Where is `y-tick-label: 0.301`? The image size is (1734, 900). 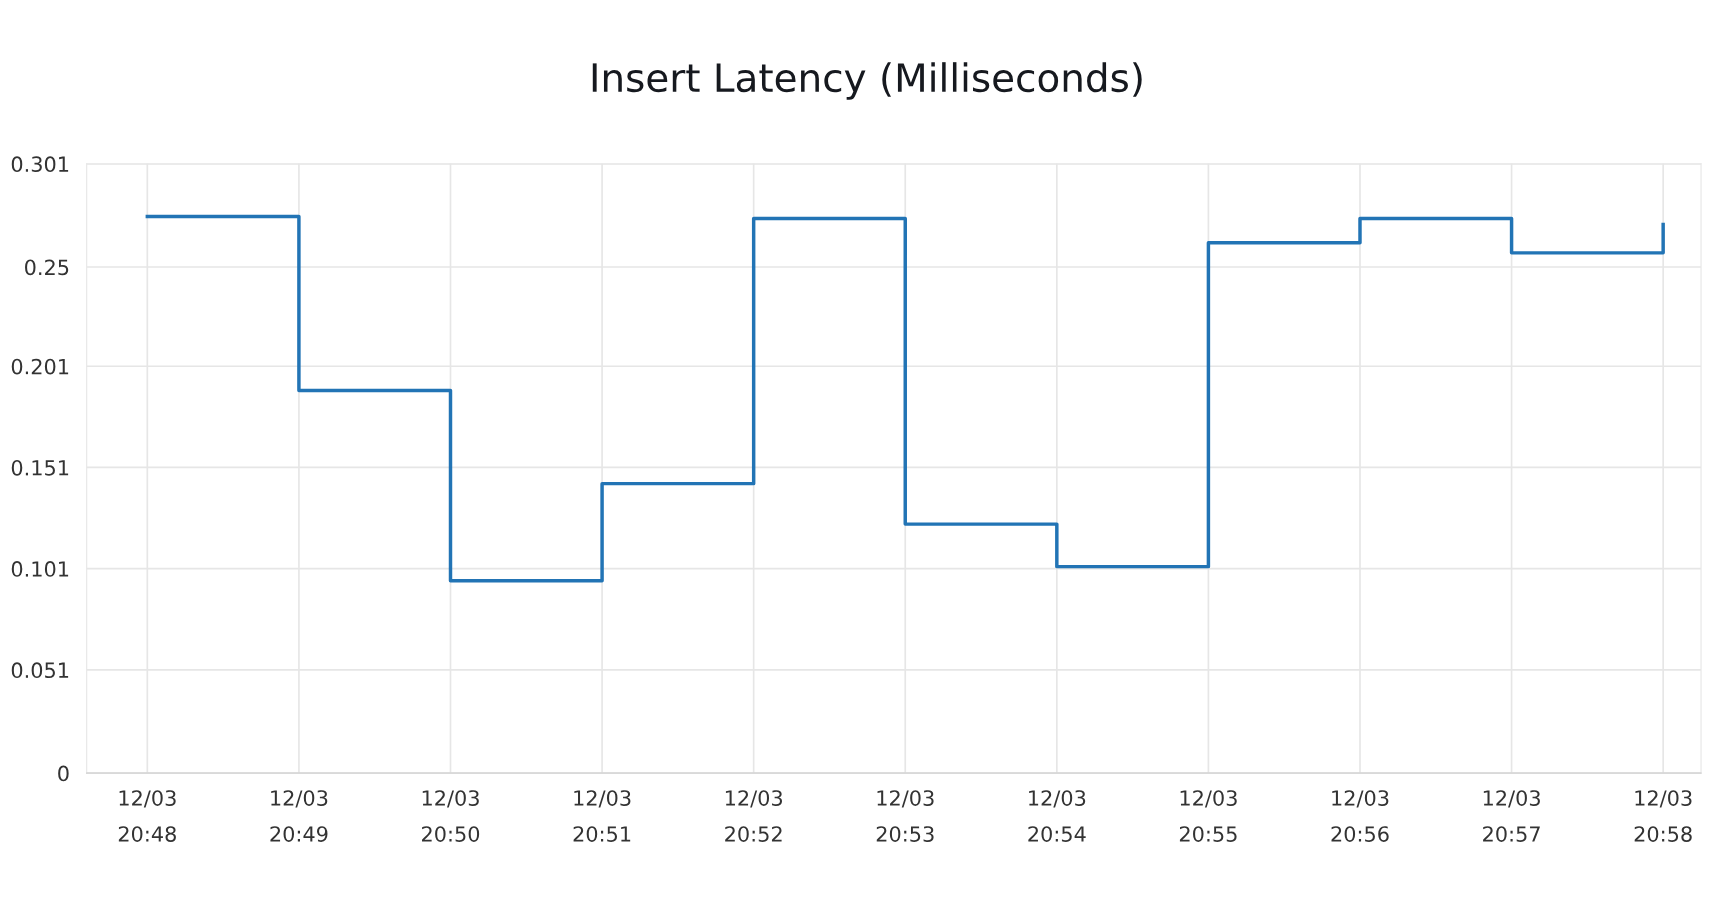 y-tick-label: 0.301 is located at coordinates (40, 164).